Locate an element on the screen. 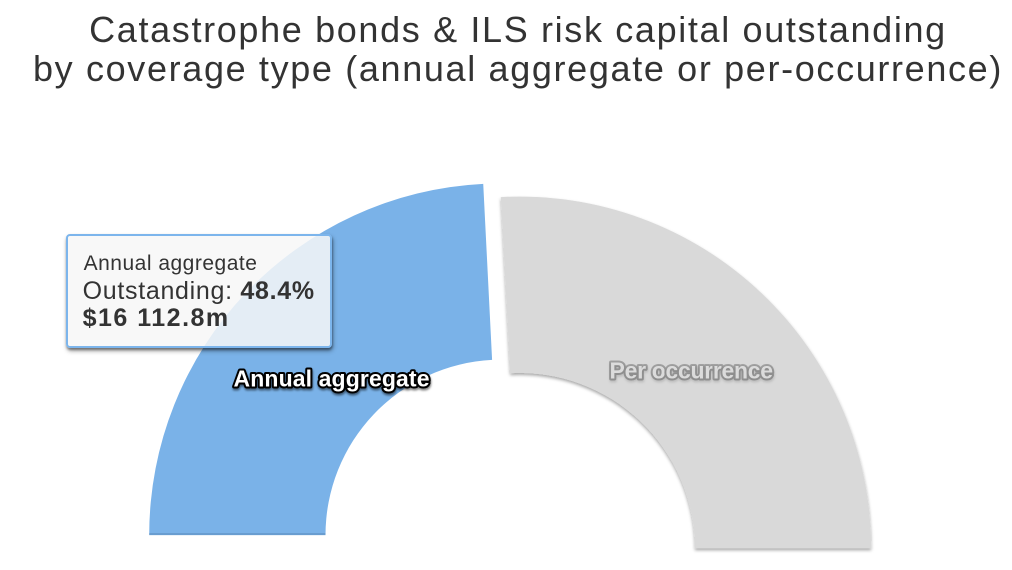 Image resolution: width=1012 pixels, height=570 pixels. svg-text: Per occurrence is located at coordinates (692, 371).